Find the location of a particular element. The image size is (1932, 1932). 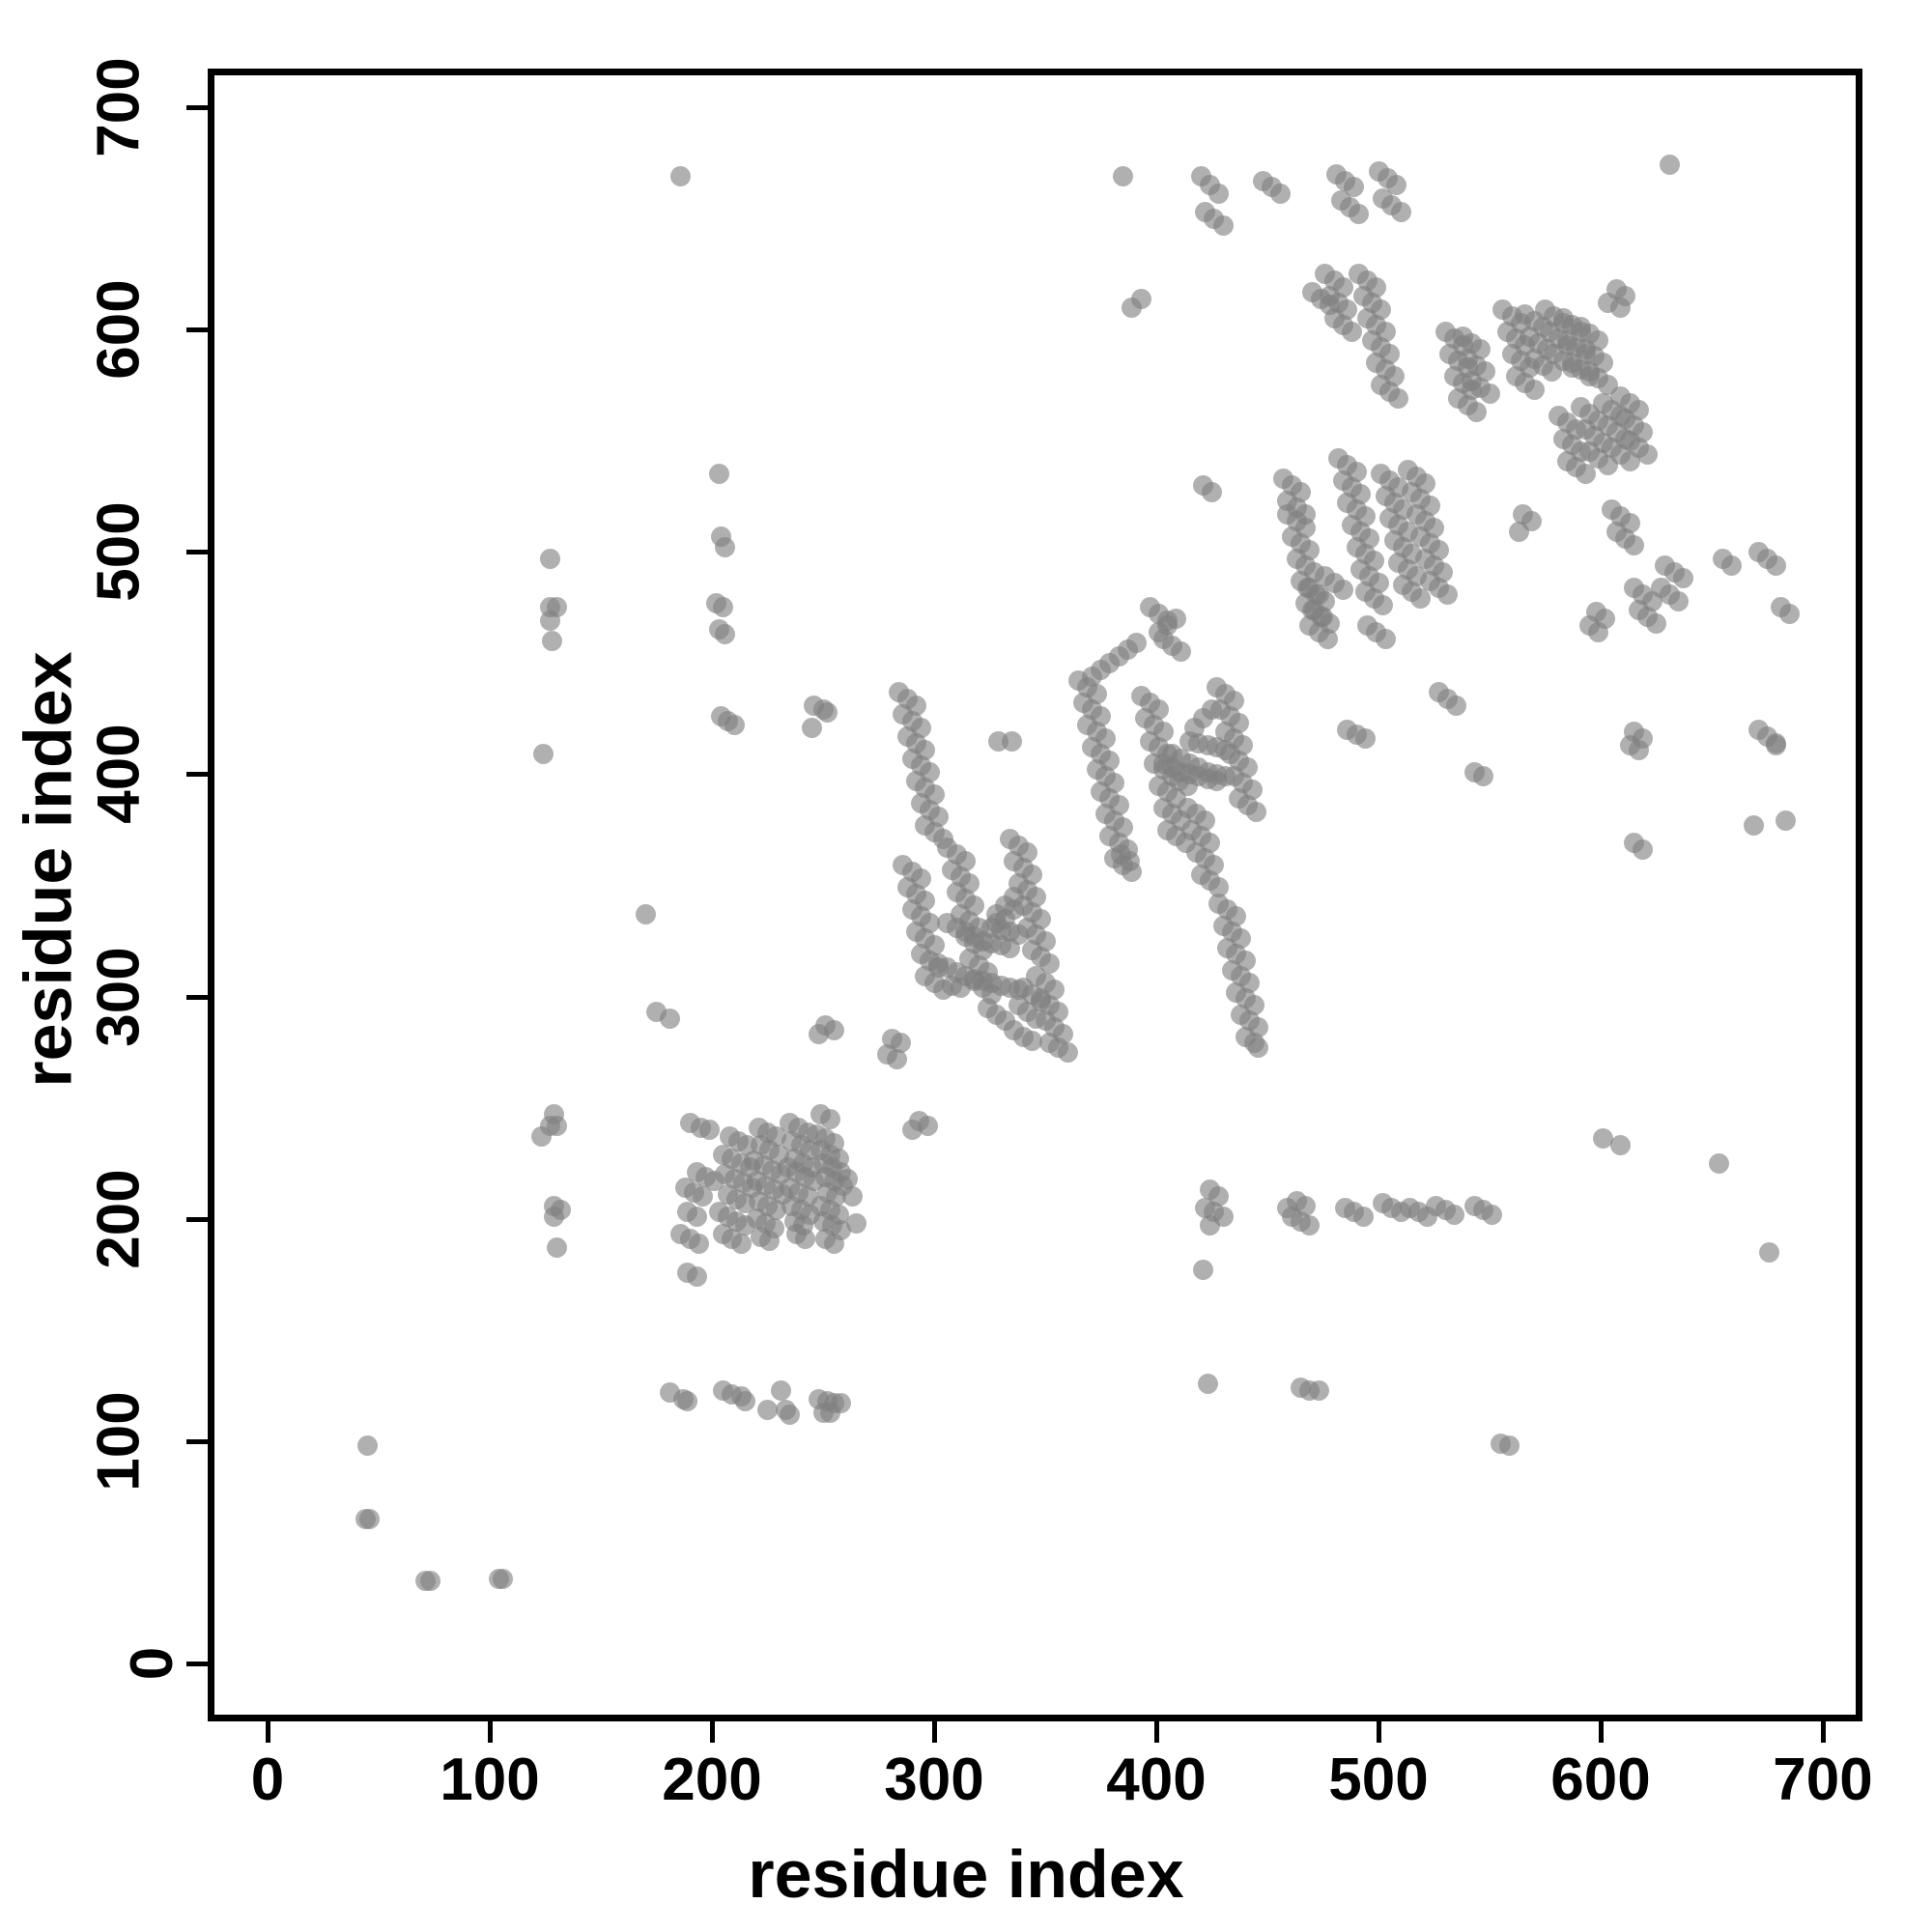

x-tick-label: 500 is located at coordinates (1378, 1780).